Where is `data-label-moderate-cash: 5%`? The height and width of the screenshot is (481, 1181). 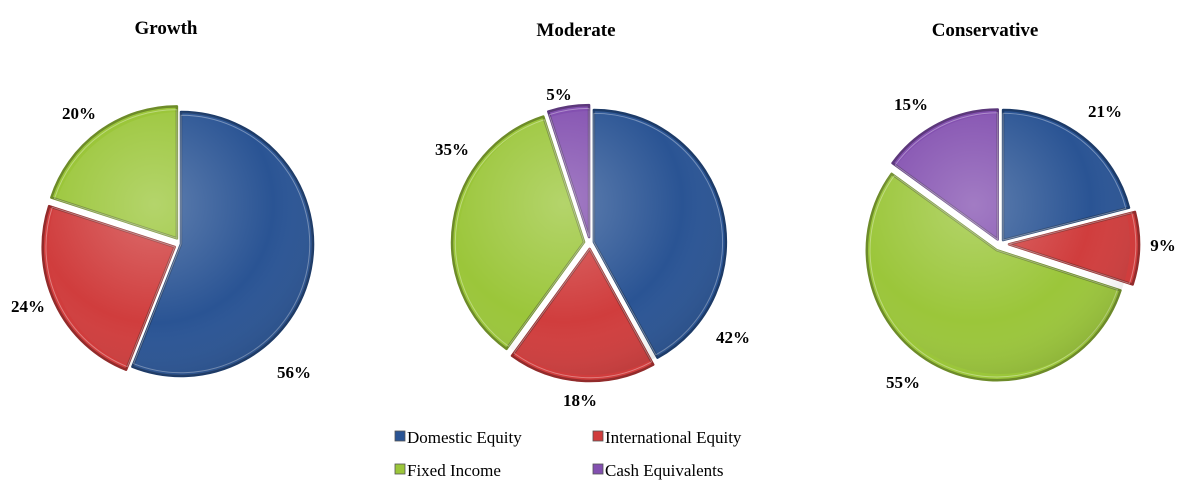 data-label-moderate-cash: 5% is located at coordinates (559, 94).